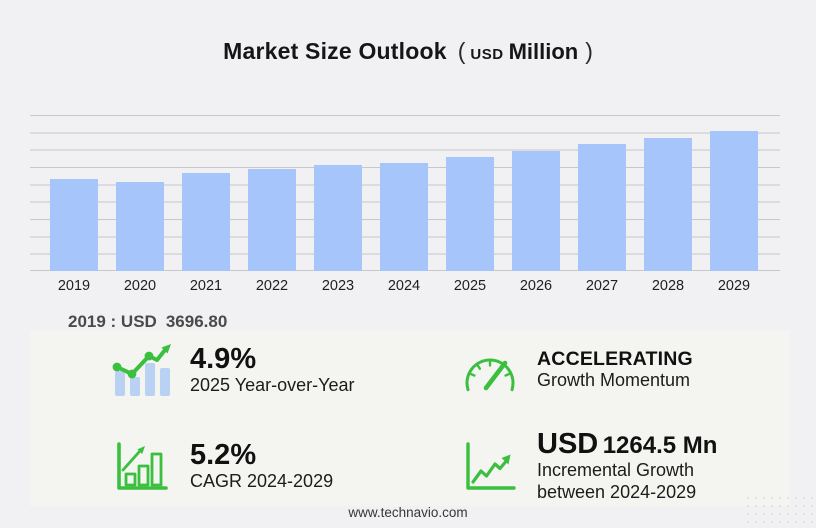  What do you see at coordinates (404, 286) in the screenshot?
I see `x-axis-label: 2024` at bounding box center [404, 286].